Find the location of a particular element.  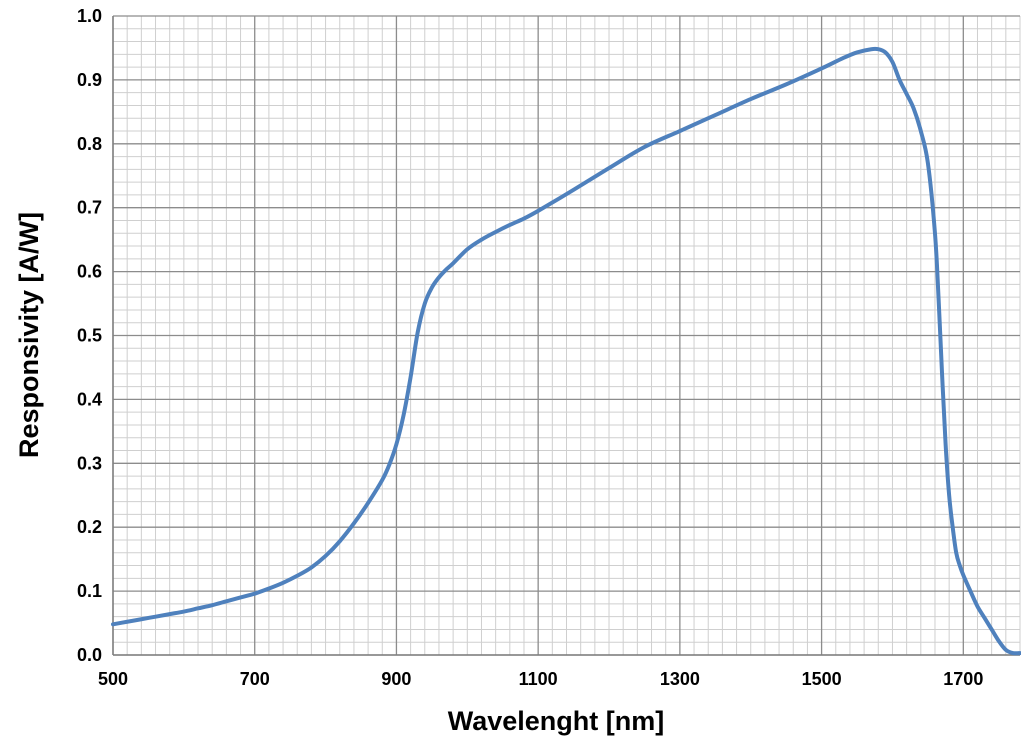

x-tick-label: 1100 is located at coordinates (538, 679).